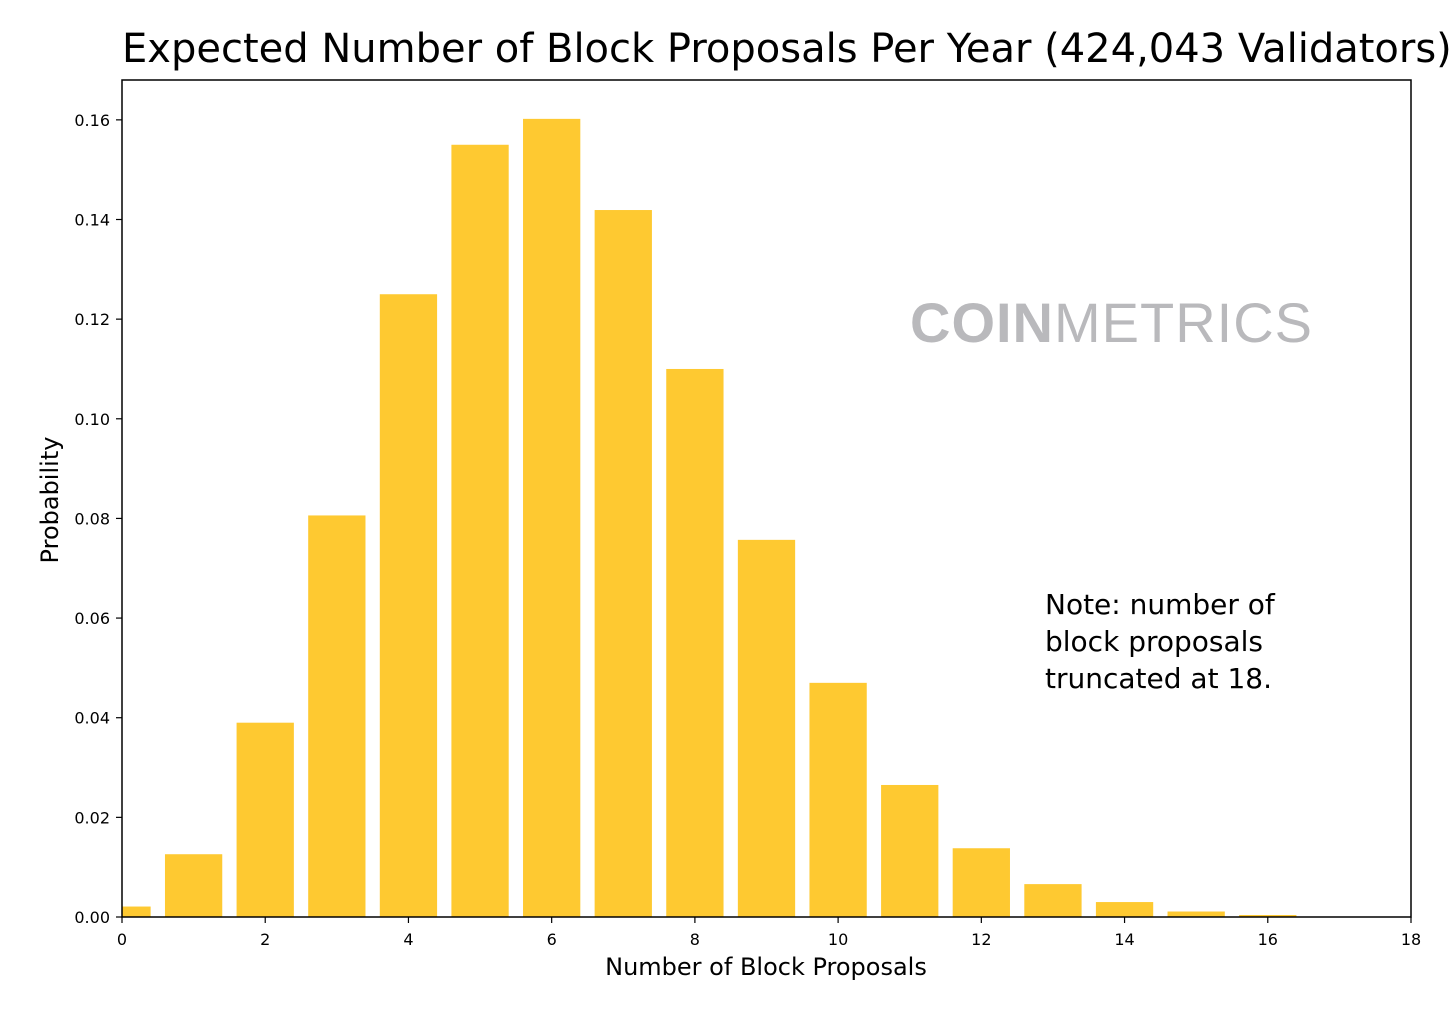 Image resolution: width=1456 pixels, height=1011 pixels. What do you see at coordinates (92, 917) in the screenshot?
I see `y-tick-label: 0.00` at bounding box center [92, 917].